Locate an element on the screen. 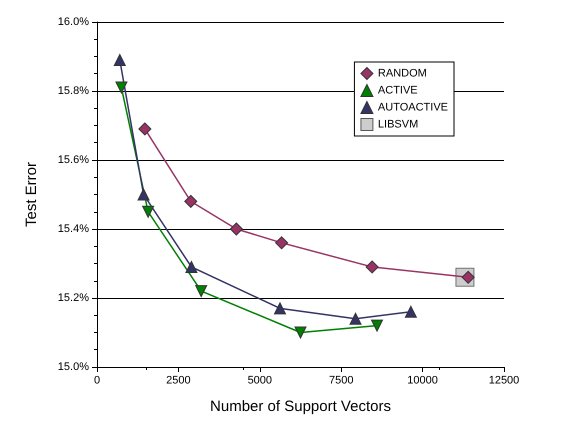  legend-label: RANDOM is located at coordinates (402, 74).